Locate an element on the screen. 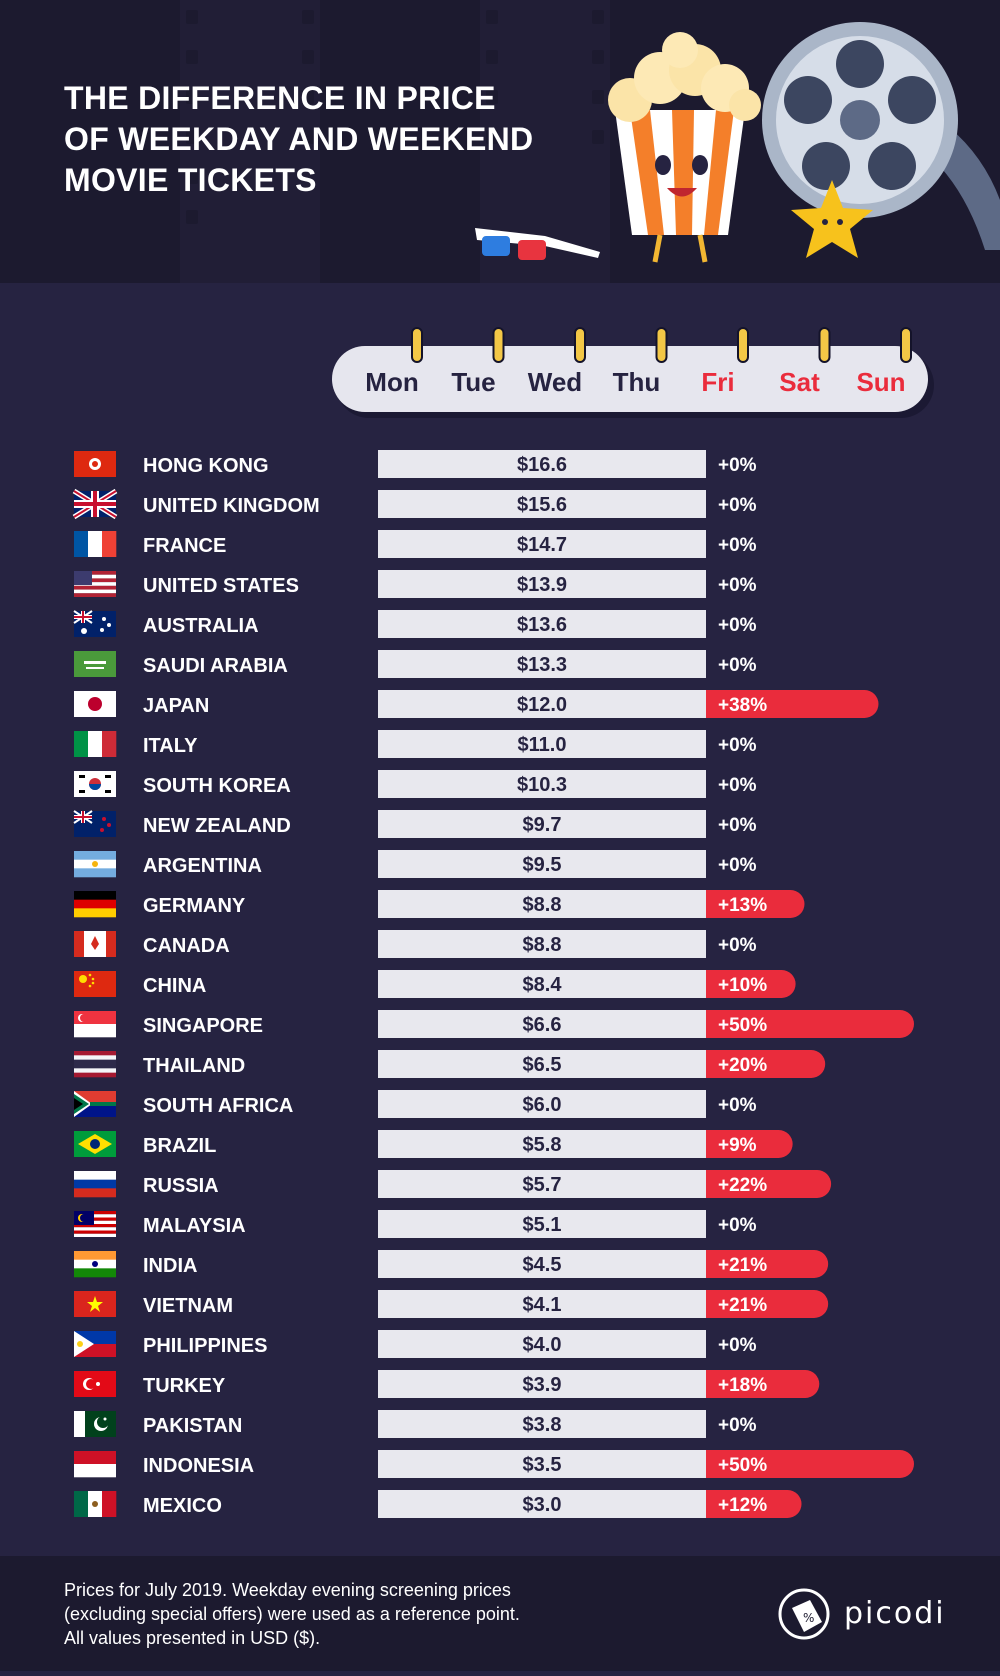 This screenshot has height=1676, width=1000. price-label: $4.5 is located at coordinates (542, 1265).